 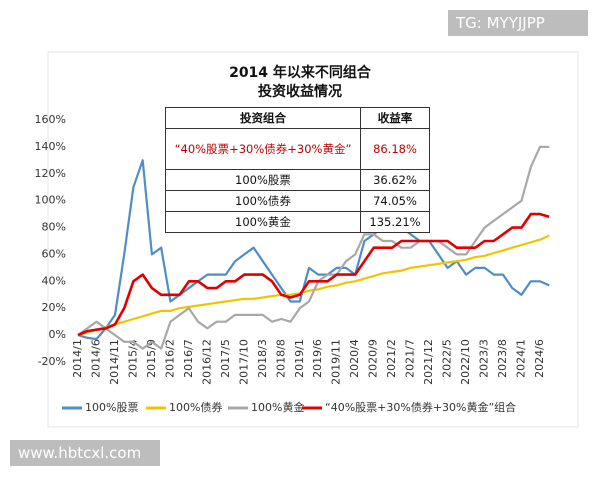 What do you see at coordinates (50, 119) in the screenshot?
I see `y-tick-label: 160%` at bounding box center [50, 119].